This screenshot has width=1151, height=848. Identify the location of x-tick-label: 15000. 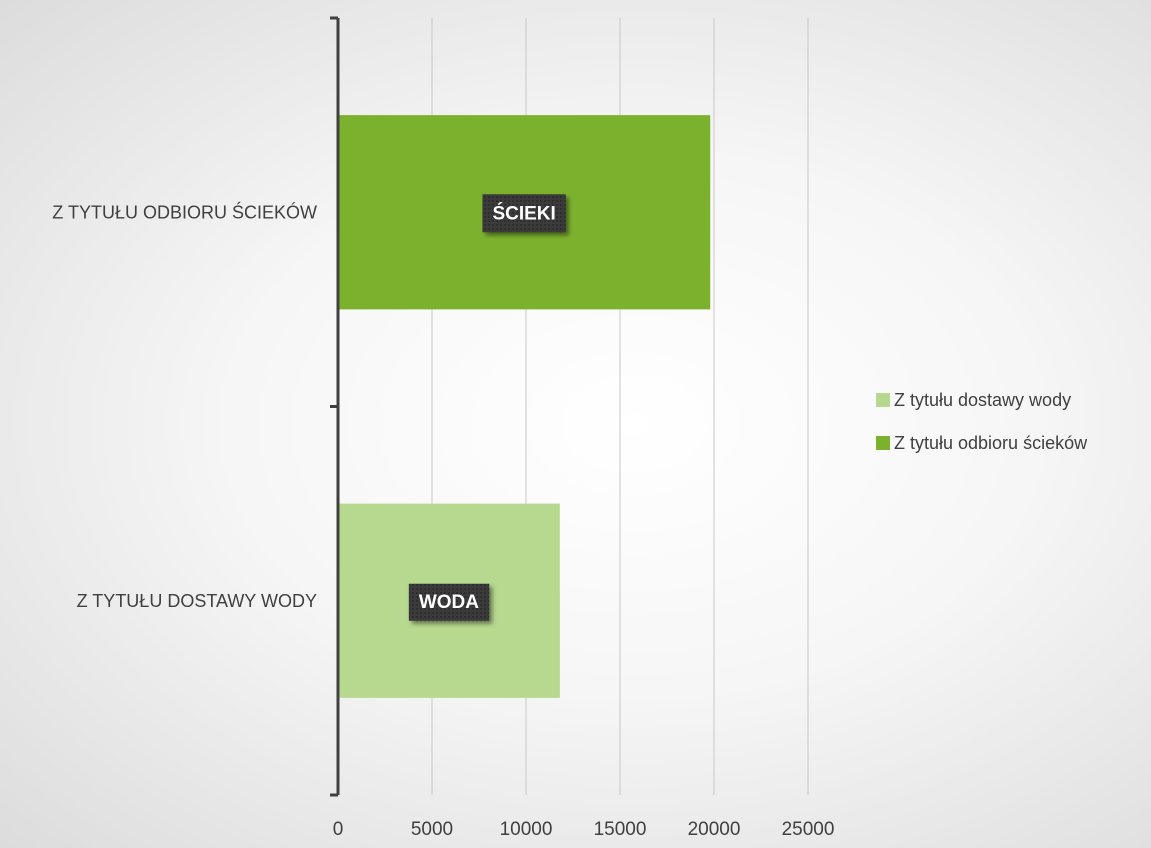
(620, 829).